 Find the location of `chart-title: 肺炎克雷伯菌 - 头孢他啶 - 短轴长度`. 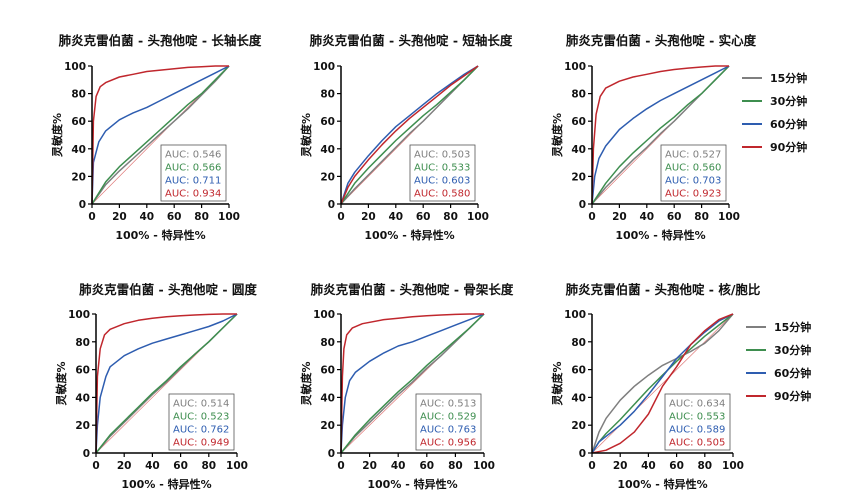

chart-title: 肺炎克雷伯菌 - 头孢他啶 - 短轴长度 is located at coordinates (411, 40).